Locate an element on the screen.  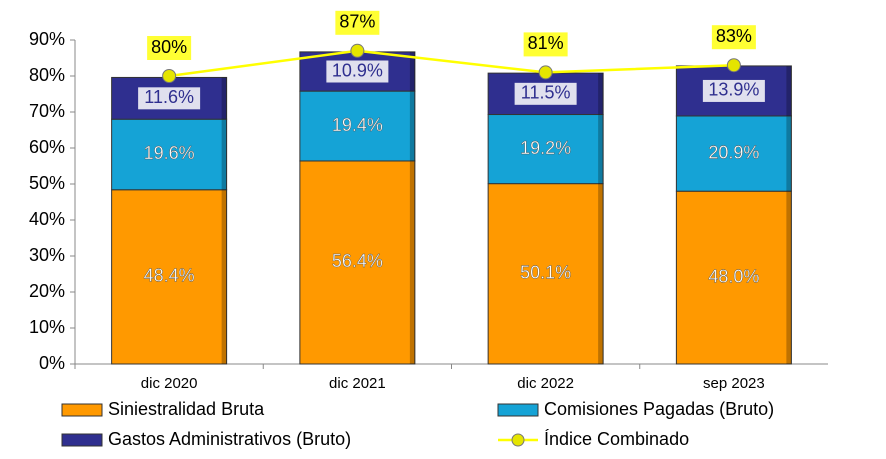
data-label: 50.1% is located at coordinates (545, 273).